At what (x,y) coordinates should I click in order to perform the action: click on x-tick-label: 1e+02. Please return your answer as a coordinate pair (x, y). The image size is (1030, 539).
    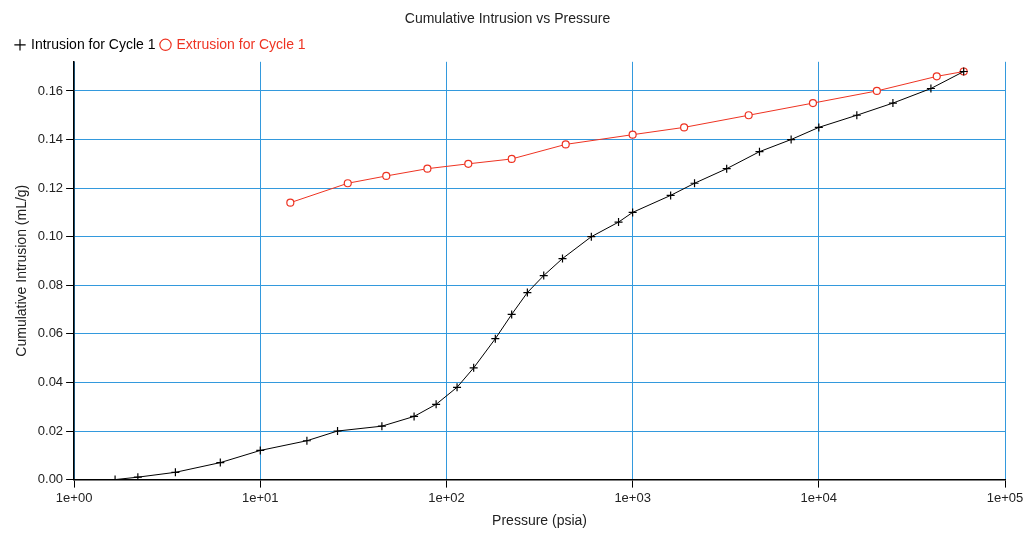
    Looking at the image, I should click on (446, 497).